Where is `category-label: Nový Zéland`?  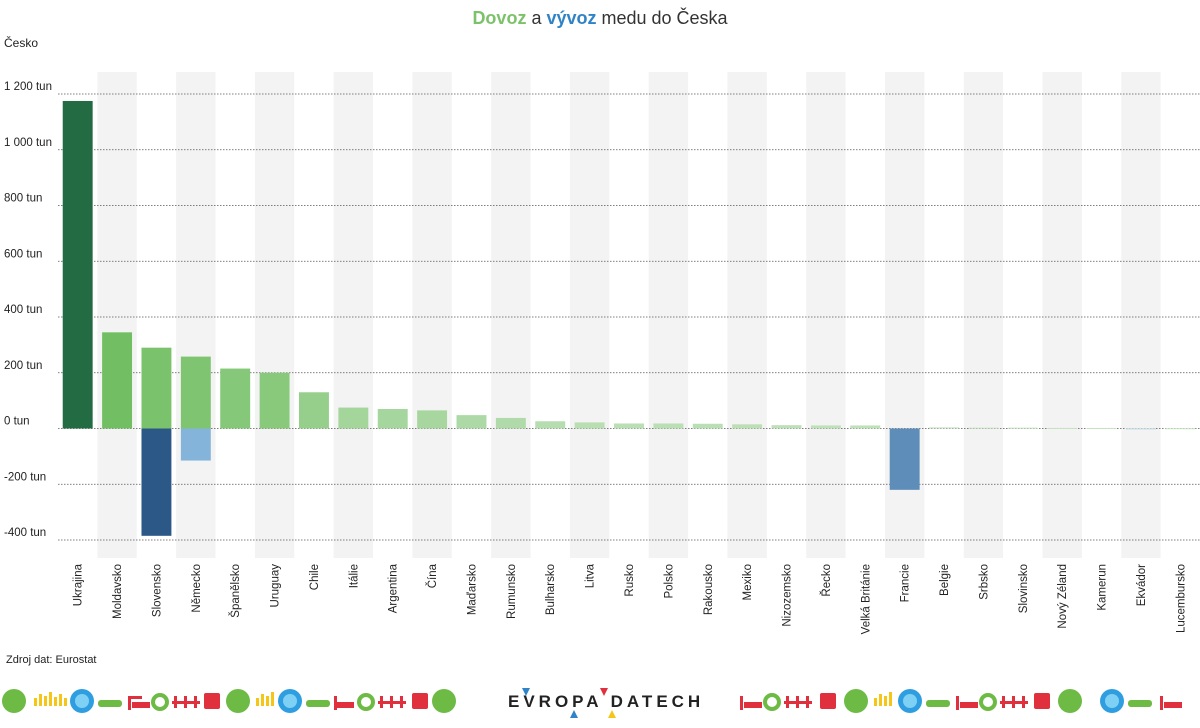 category-label: Nový Zéland is located at coordinates (1063, 596).